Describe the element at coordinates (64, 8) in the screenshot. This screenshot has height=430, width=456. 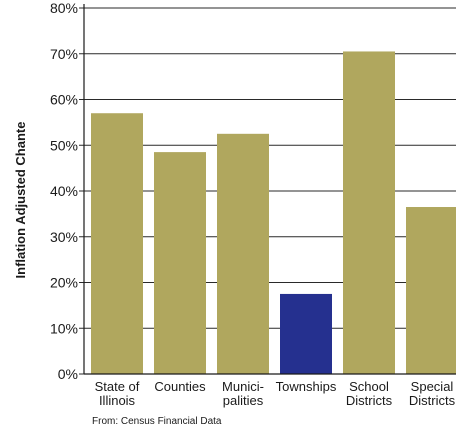
I see `y-tick-label: 80%` at that location.